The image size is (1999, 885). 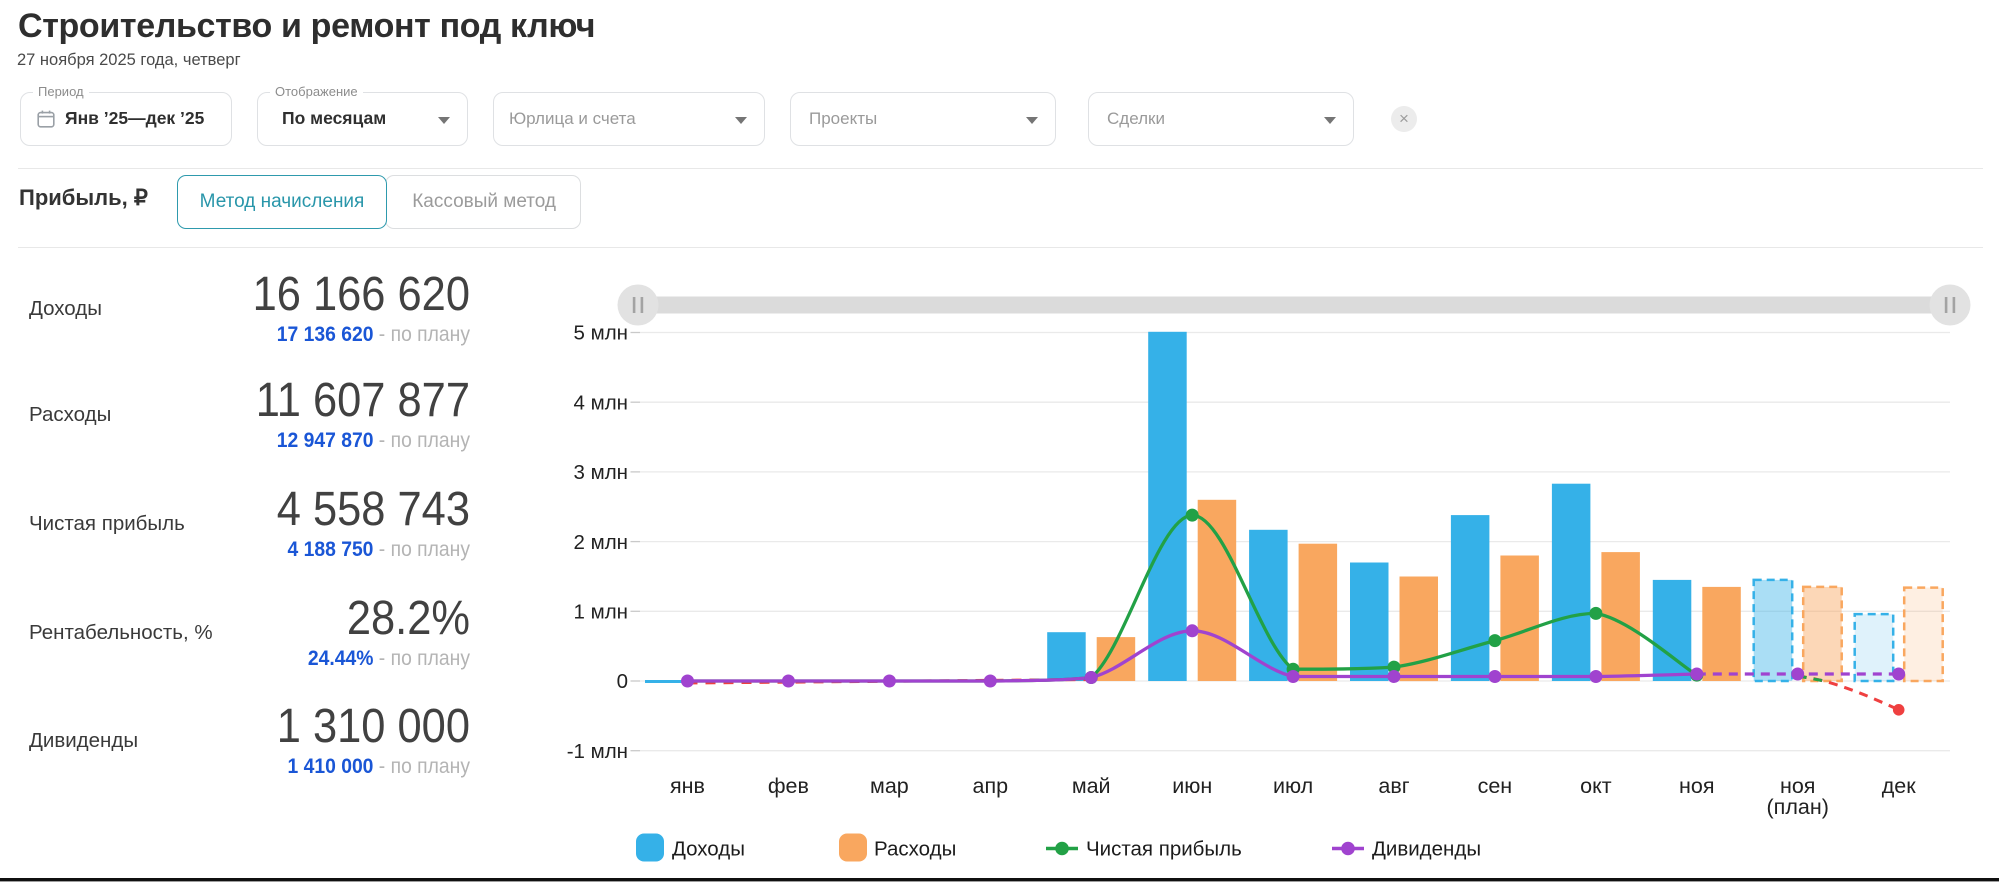 I want to click on svg-text: (план), so click(x=1798, y=807).